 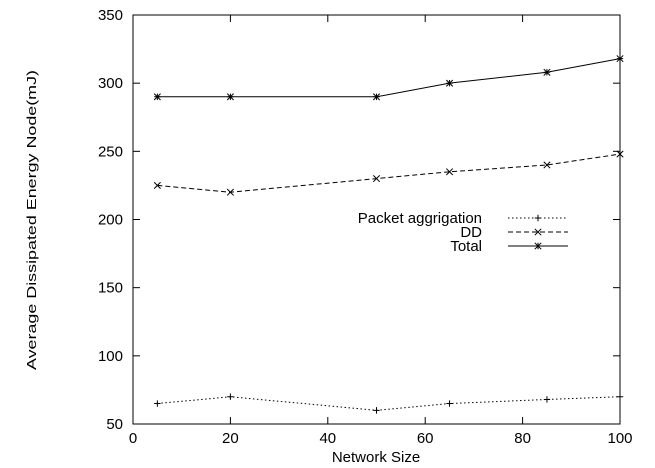 I want to click on y-tick-label: 100, so click(x=110, y=356).